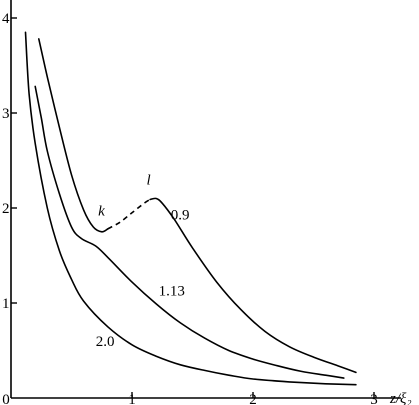  I want to click on x-tick-label: 0, so click(6, 398).